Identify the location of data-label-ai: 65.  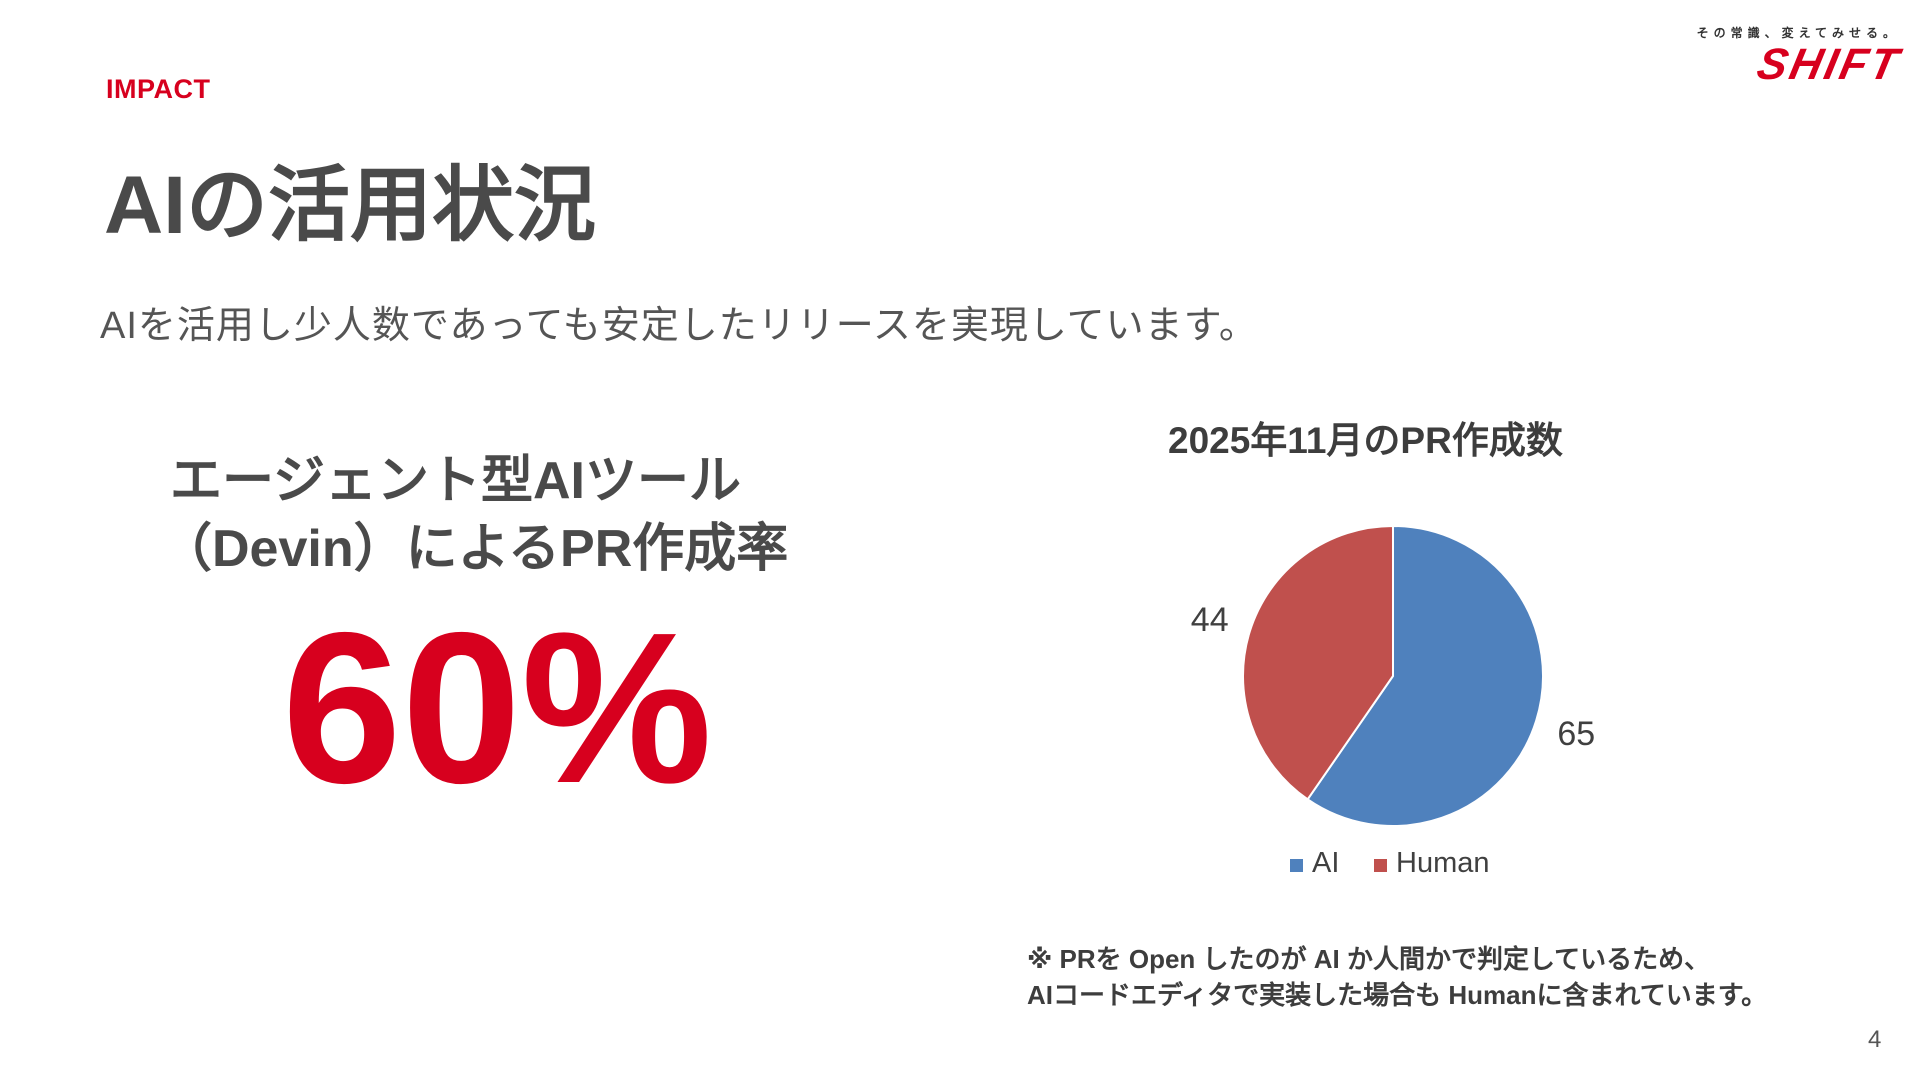
(1576, 734).